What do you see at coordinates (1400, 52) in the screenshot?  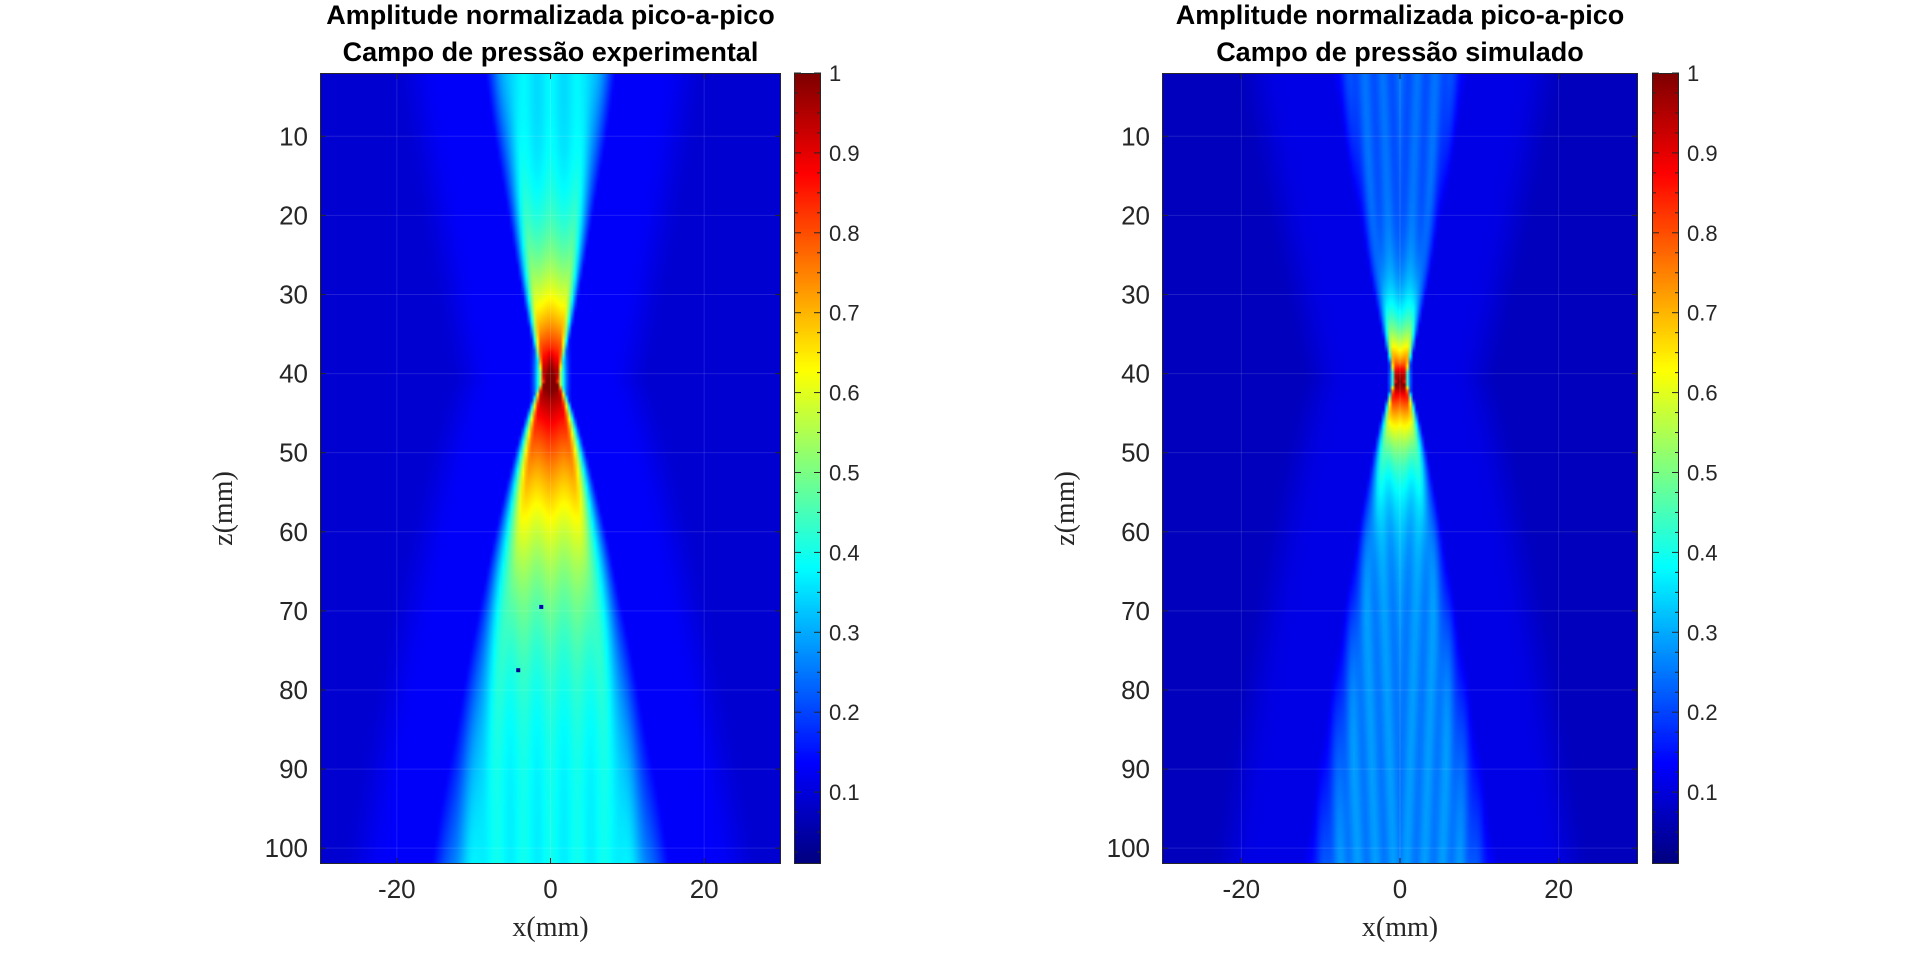 I see `chart-subtitle: Campo de pressão simulado` at bounding box center [1400, 52].